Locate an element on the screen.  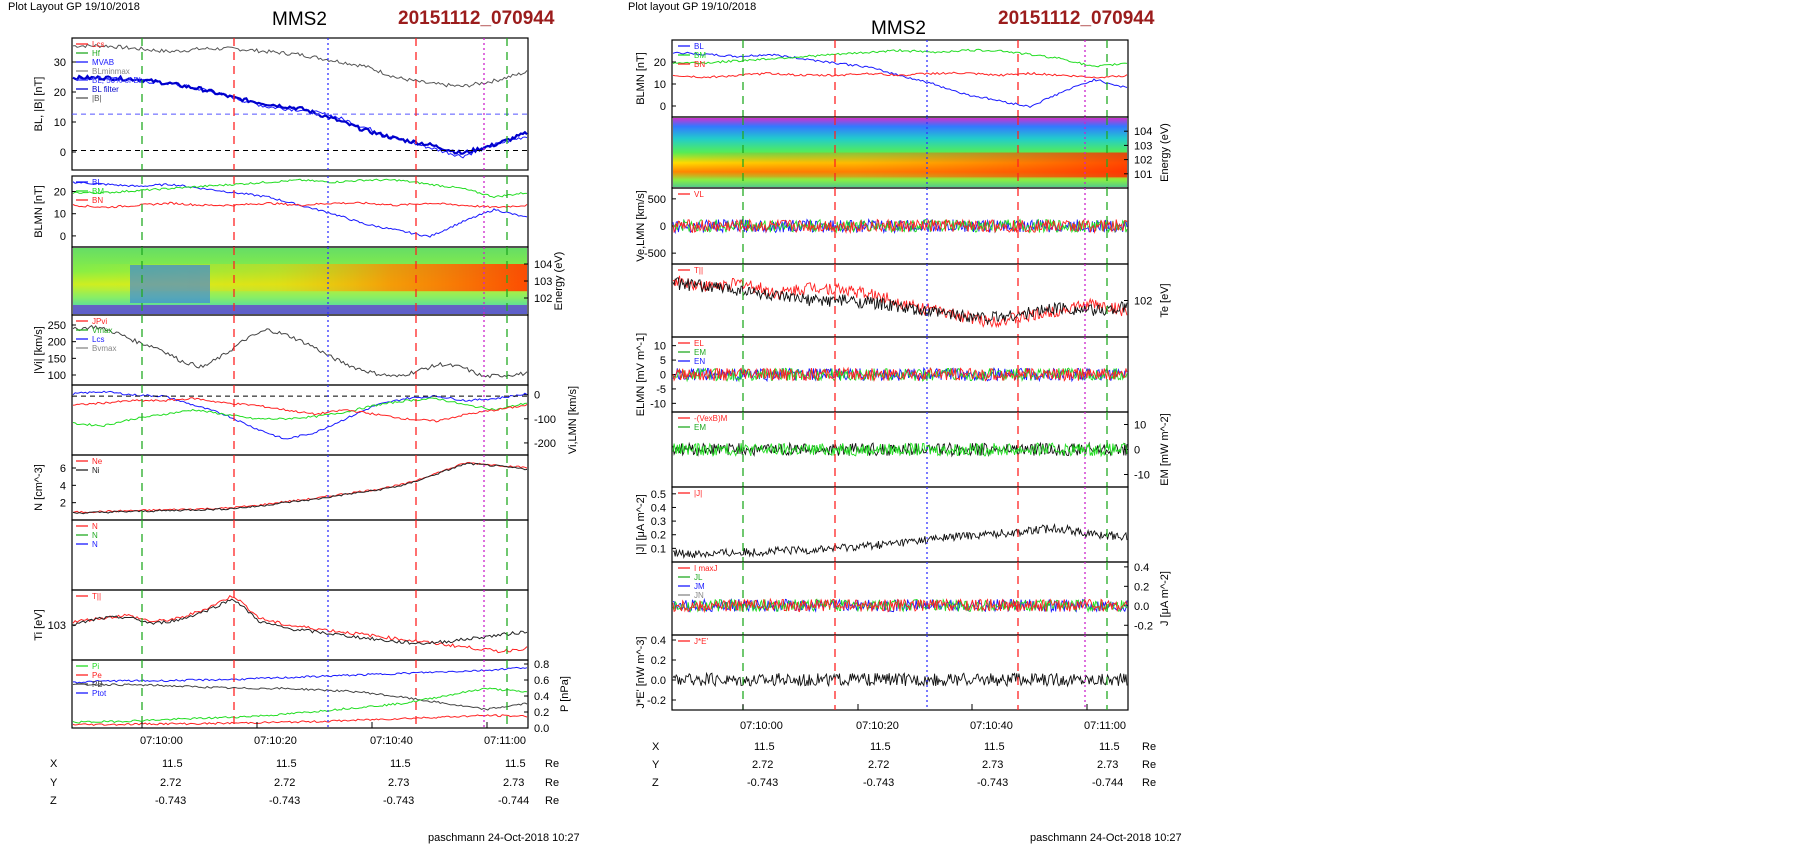
y-axis-label: EM [mW m^-2] is located at coordinates (1165, 449).